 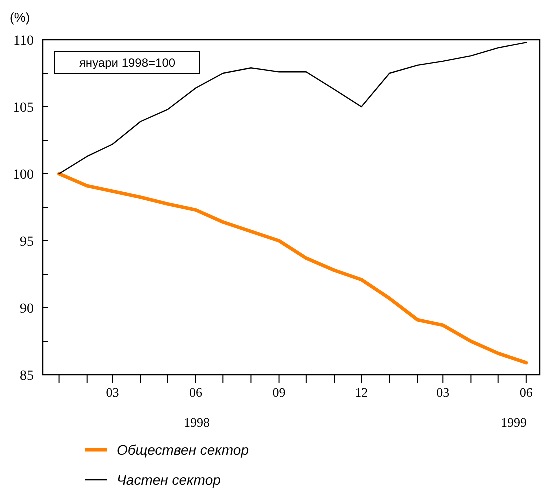 I want to click on text: 1999, so click(x=514, y=422).